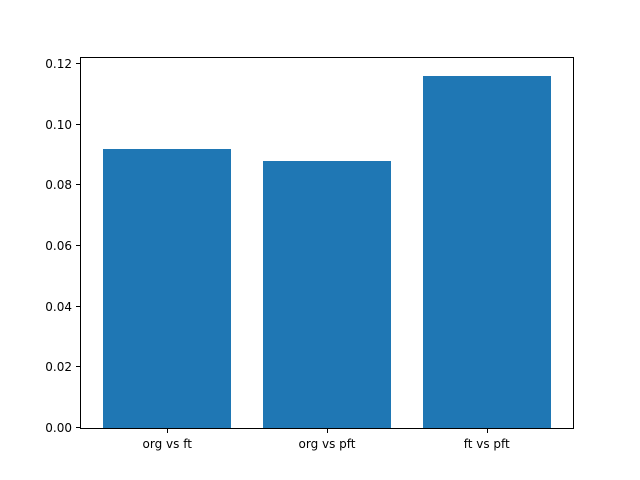  I want to click on y-tick-label-0.00: 0.00, so click(58, 428).